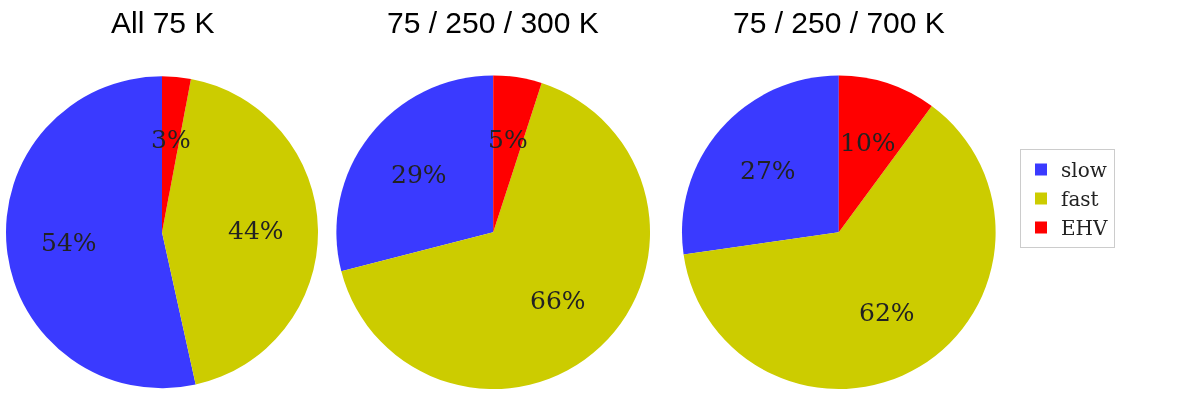 The image size is (1200, 397). Describe the element at coordinates (419, 174) in the screenshot. I see `data-label: 29%` at that location.